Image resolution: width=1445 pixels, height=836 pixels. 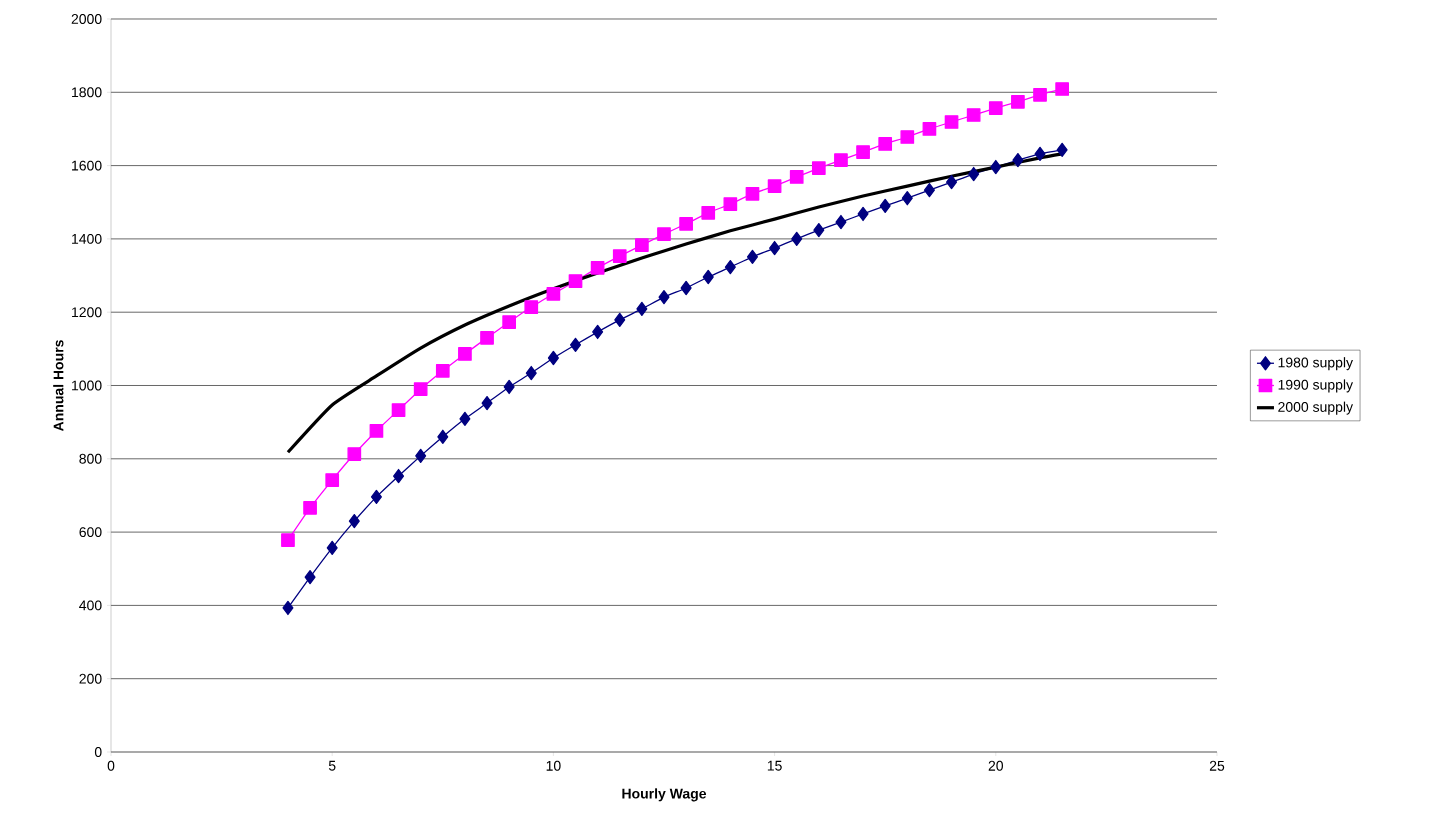 What do you see at coordinates (90, 605) in the screenshot?
I see `y-tick-label: 400` at bounding box center [90, 605].